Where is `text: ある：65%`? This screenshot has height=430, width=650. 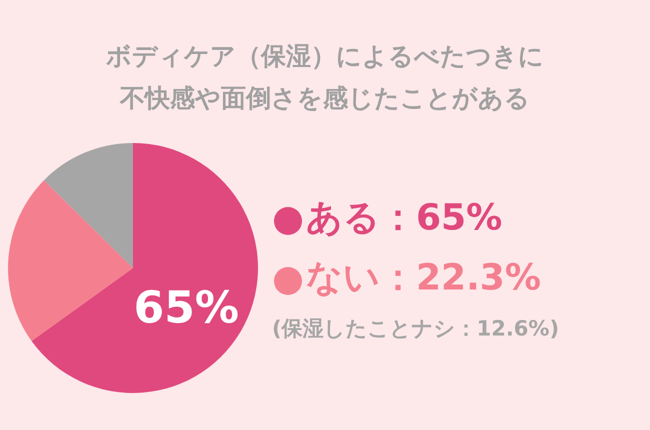 text: ある：65% is located at coordinates (404, 218).